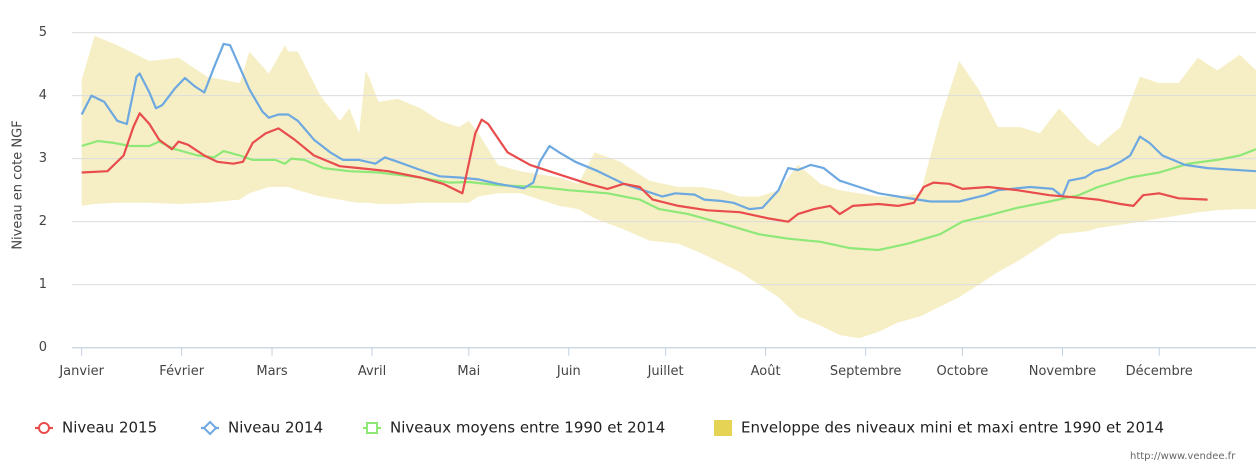 The image size is (1256, 463). I want to click on y-tick-label: 5, so click(43, 32).